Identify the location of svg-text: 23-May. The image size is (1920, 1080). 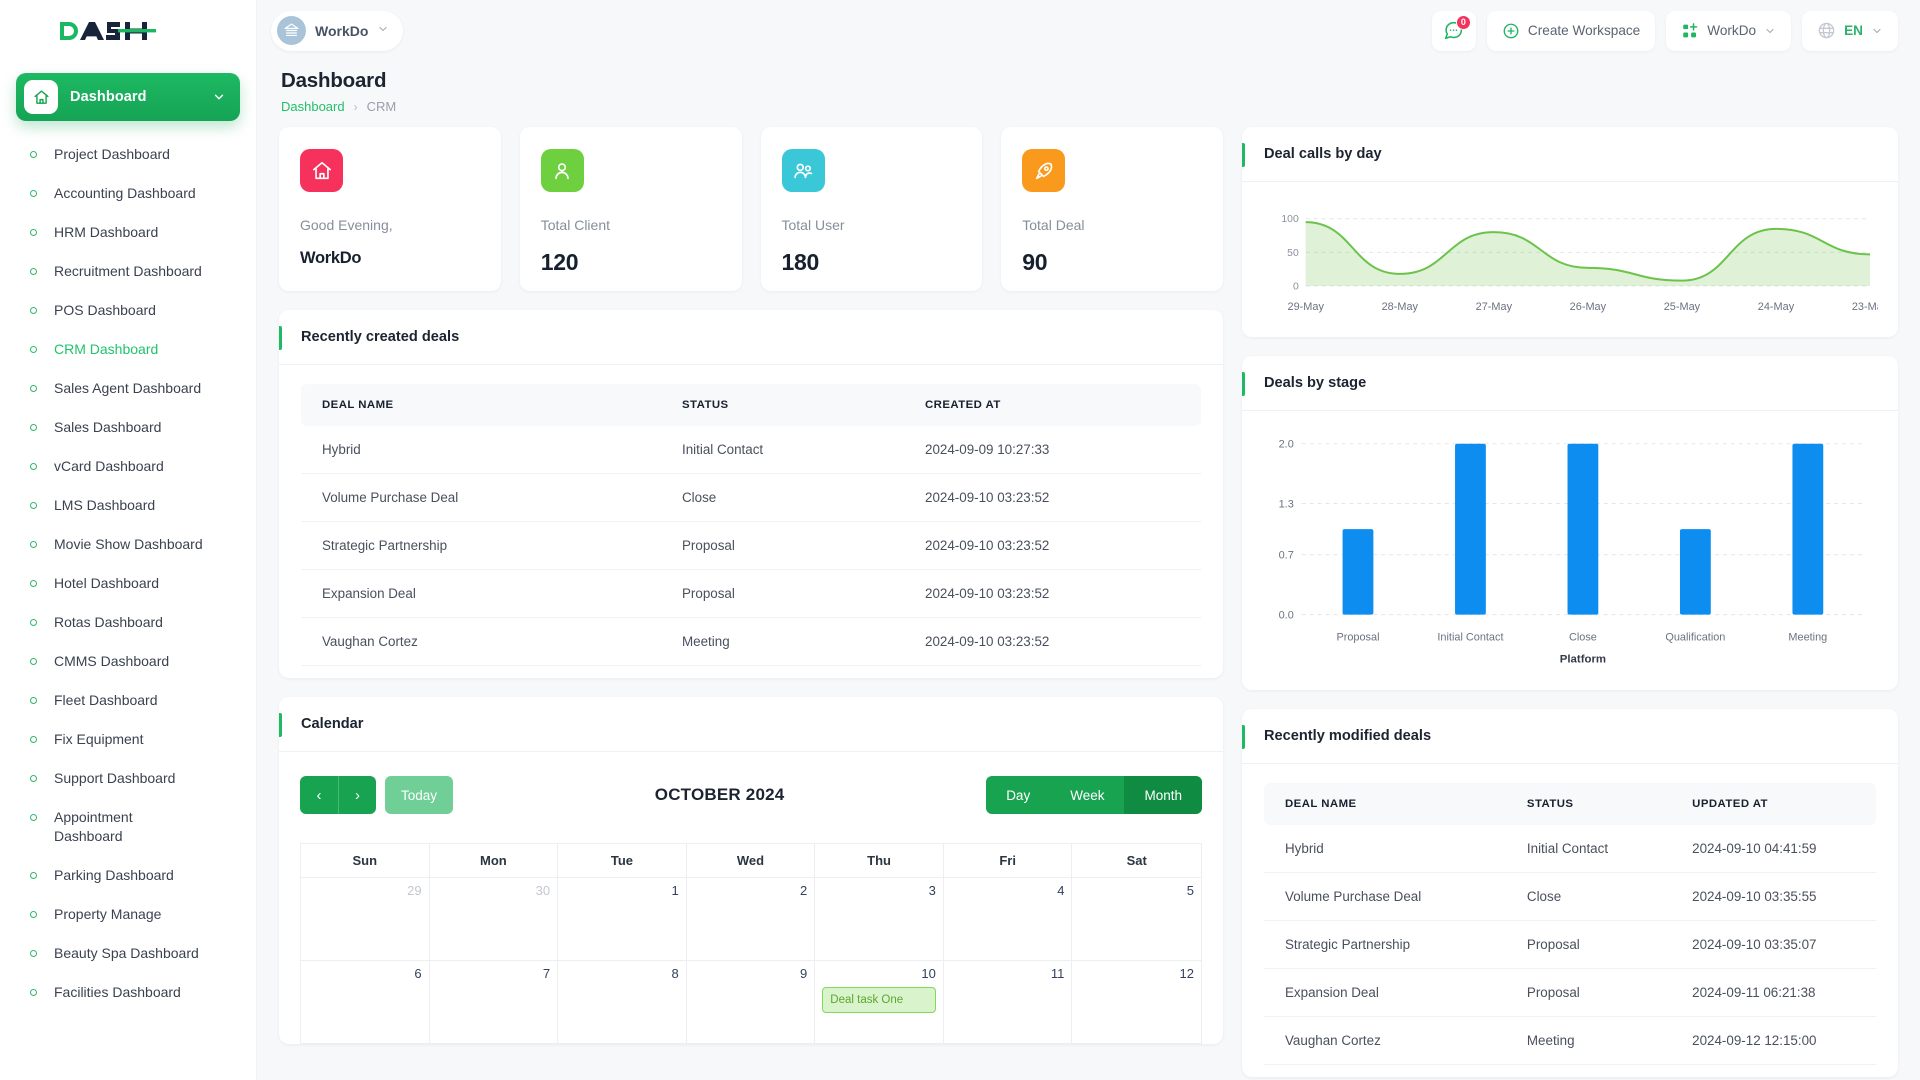
(1865, 307).